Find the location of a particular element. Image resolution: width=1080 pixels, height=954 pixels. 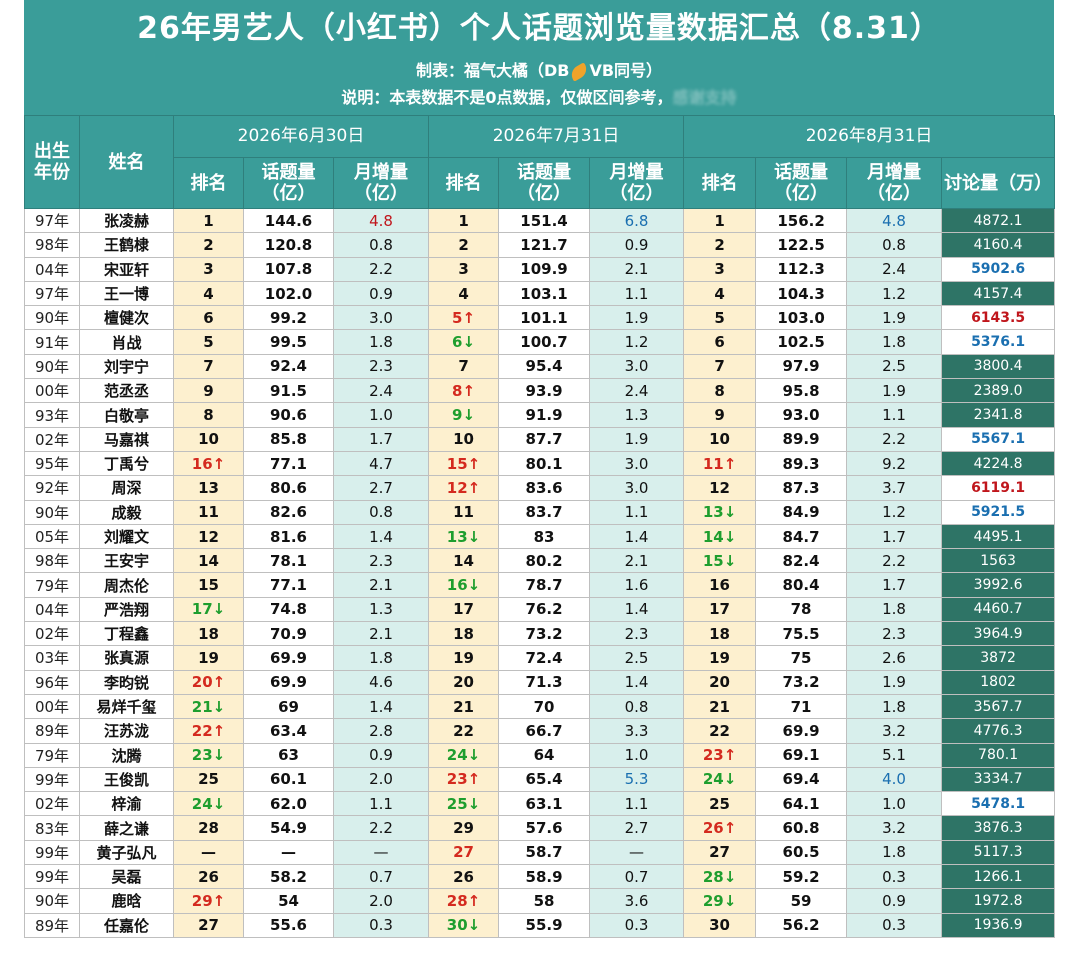

rank-cell: 30 is located at coordinates (720, 925).